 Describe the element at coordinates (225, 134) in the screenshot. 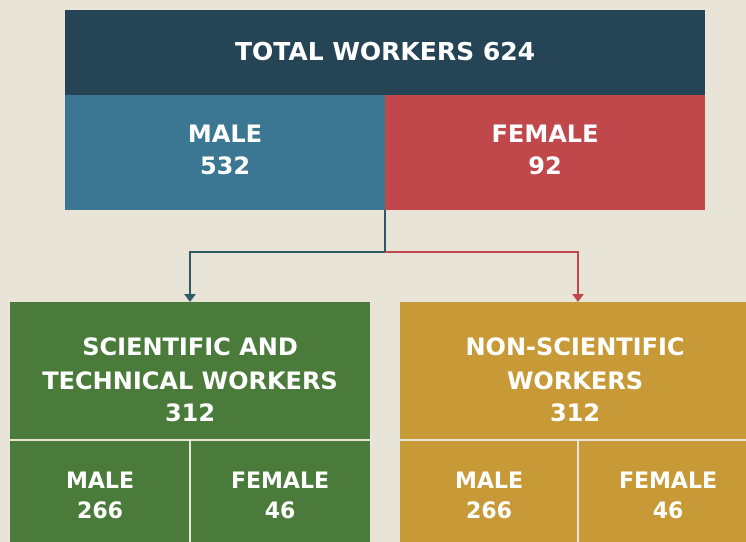

I see `male-label: MALE` at that location.